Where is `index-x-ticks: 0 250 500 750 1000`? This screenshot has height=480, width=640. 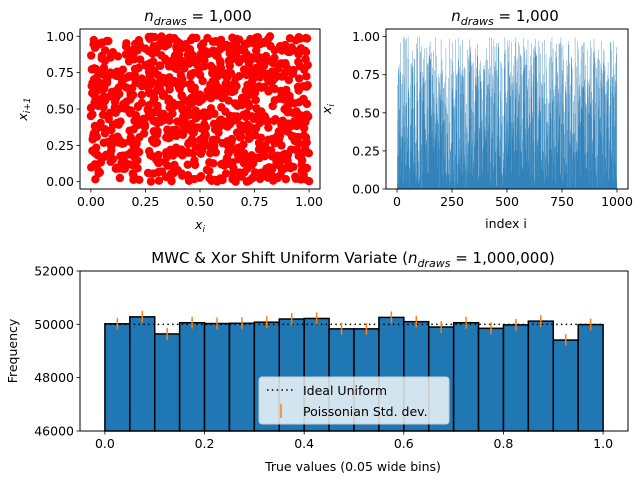
index-x-ticks: 0 250 500 750 1000 is located at coordinates (513, 199).